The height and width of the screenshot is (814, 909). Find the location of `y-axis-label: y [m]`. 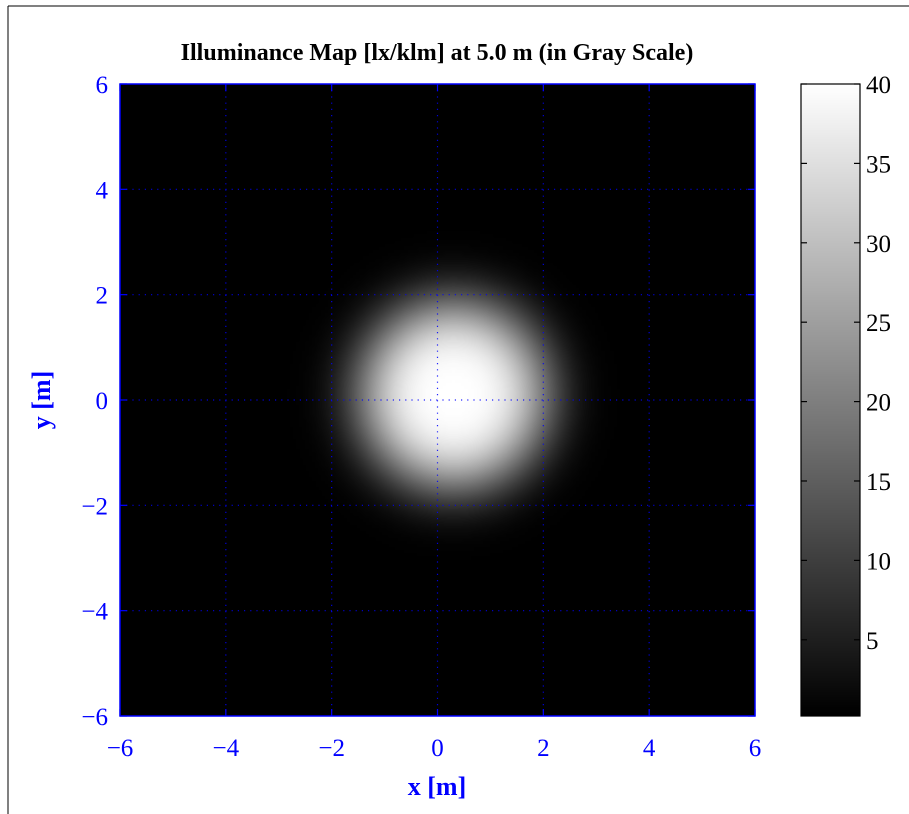

y-axis-label: y [m] is located at coordinates (41, 400).